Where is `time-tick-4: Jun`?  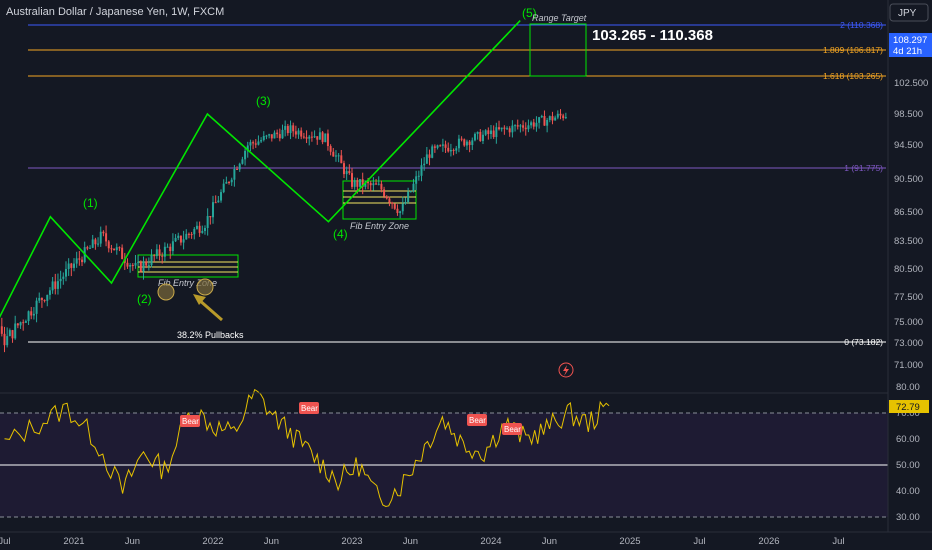 time-tick-4: Jun is located at coordinates (271, 541).